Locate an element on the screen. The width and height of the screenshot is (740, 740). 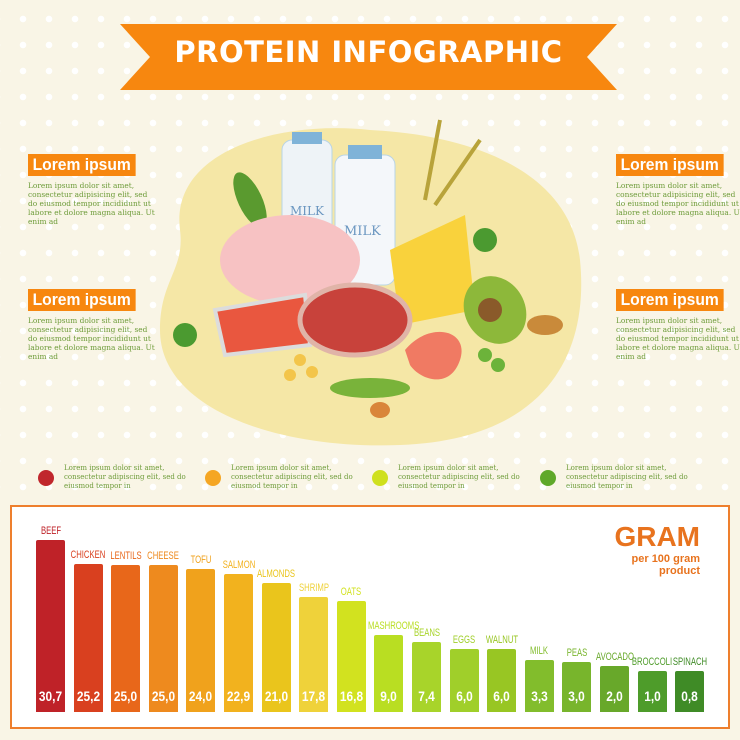
bar-category-label: BEANS is located at coordinates (426, 633).